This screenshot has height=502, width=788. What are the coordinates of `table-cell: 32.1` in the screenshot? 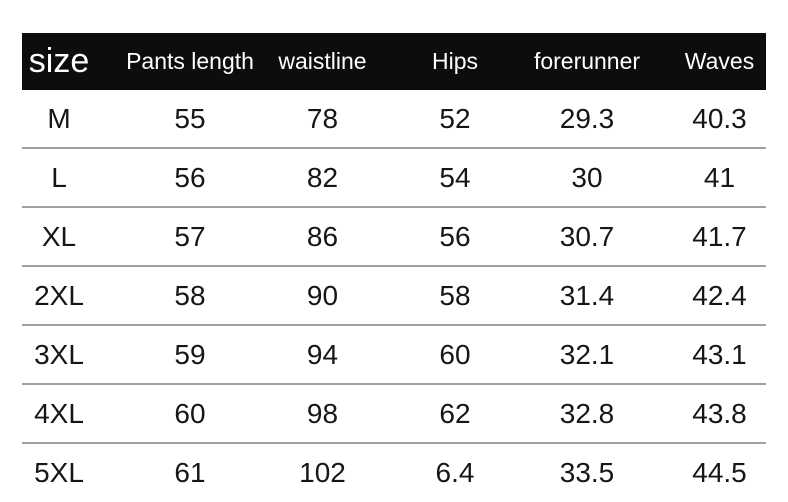 It's located at (587, 354).